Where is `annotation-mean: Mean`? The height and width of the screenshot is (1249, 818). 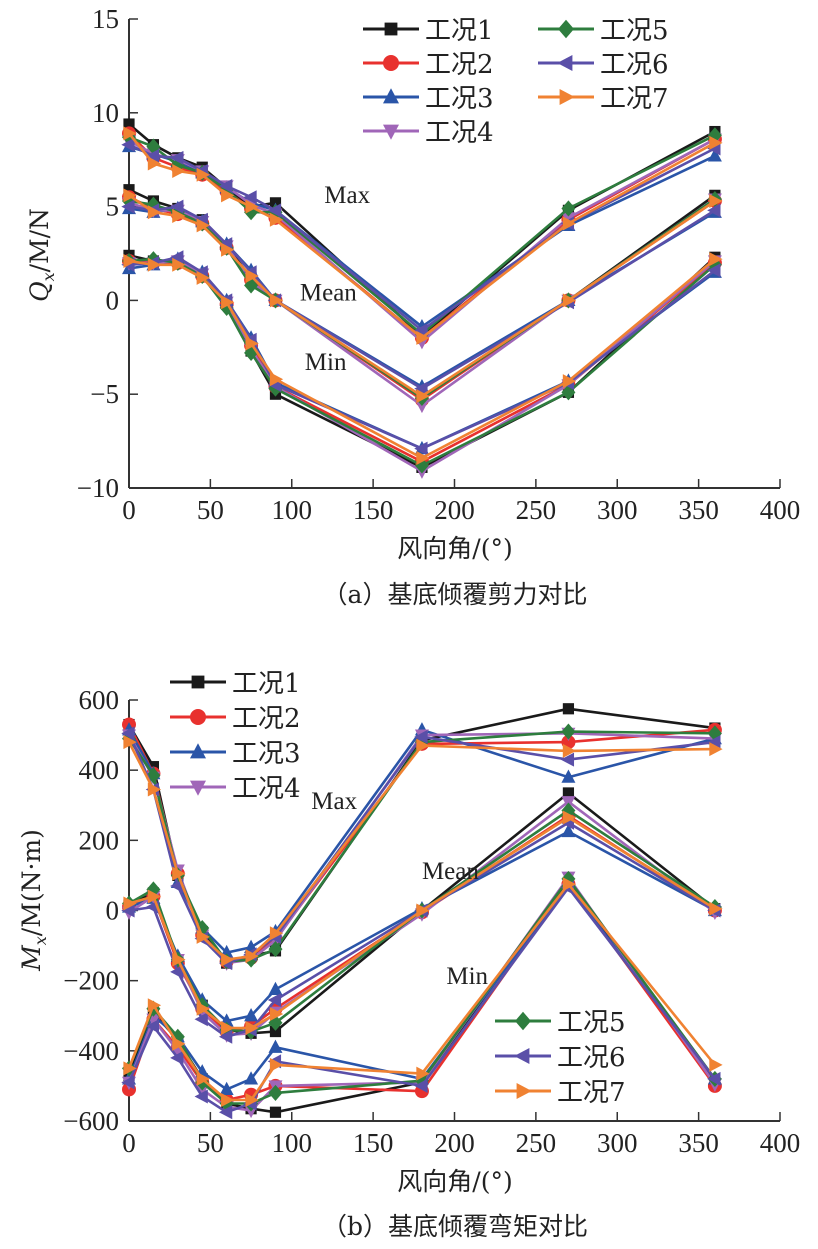 annotation-mean: Mean is located at coordinates (328, 292).